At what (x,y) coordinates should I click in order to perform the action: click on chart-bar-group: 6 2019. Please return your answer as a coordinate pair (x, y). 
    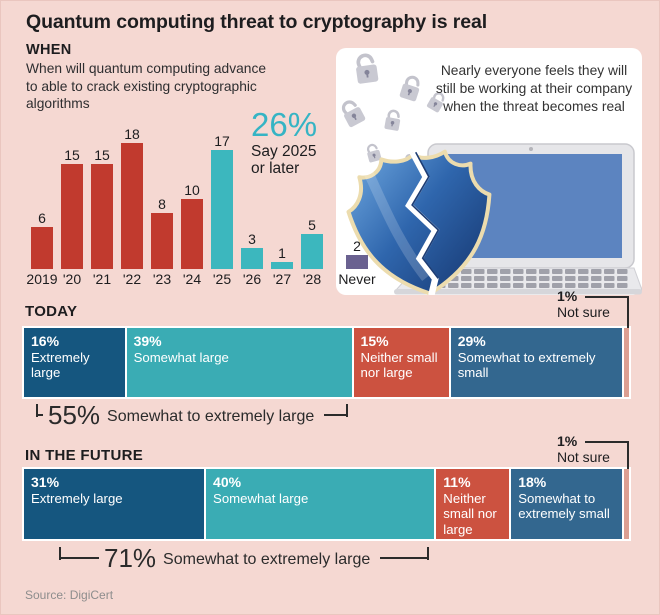
    Looking at the image, I should click on (42, 249).